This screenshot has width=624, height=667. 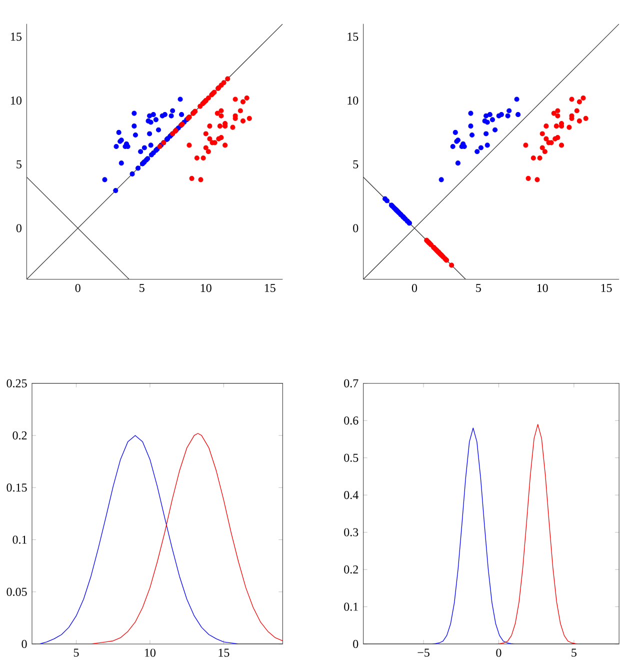 What do you see at coordinates (16, 488) in the screenshot?
I see `y-tick-label: 0.15` at bounding box center [16, 488].